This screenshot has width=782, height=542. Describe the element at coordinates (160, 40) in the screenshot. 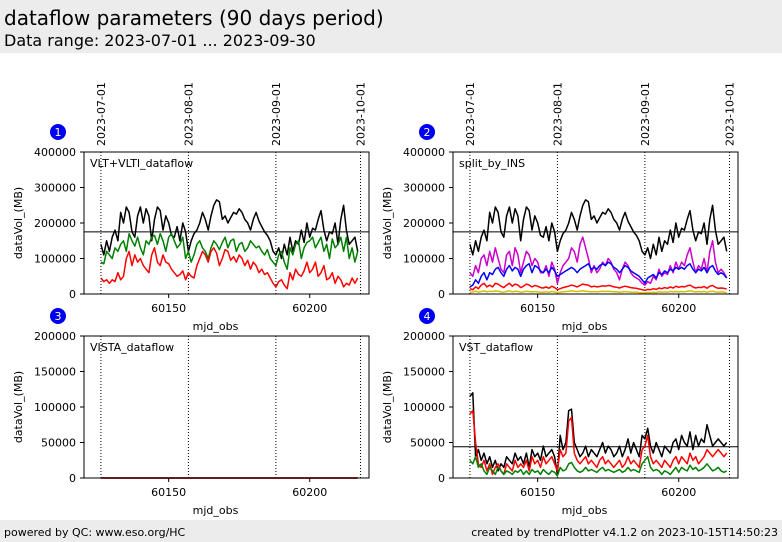

I see `data-range: Data range: 2023-07-01 ... 2023-09-30` at that location.